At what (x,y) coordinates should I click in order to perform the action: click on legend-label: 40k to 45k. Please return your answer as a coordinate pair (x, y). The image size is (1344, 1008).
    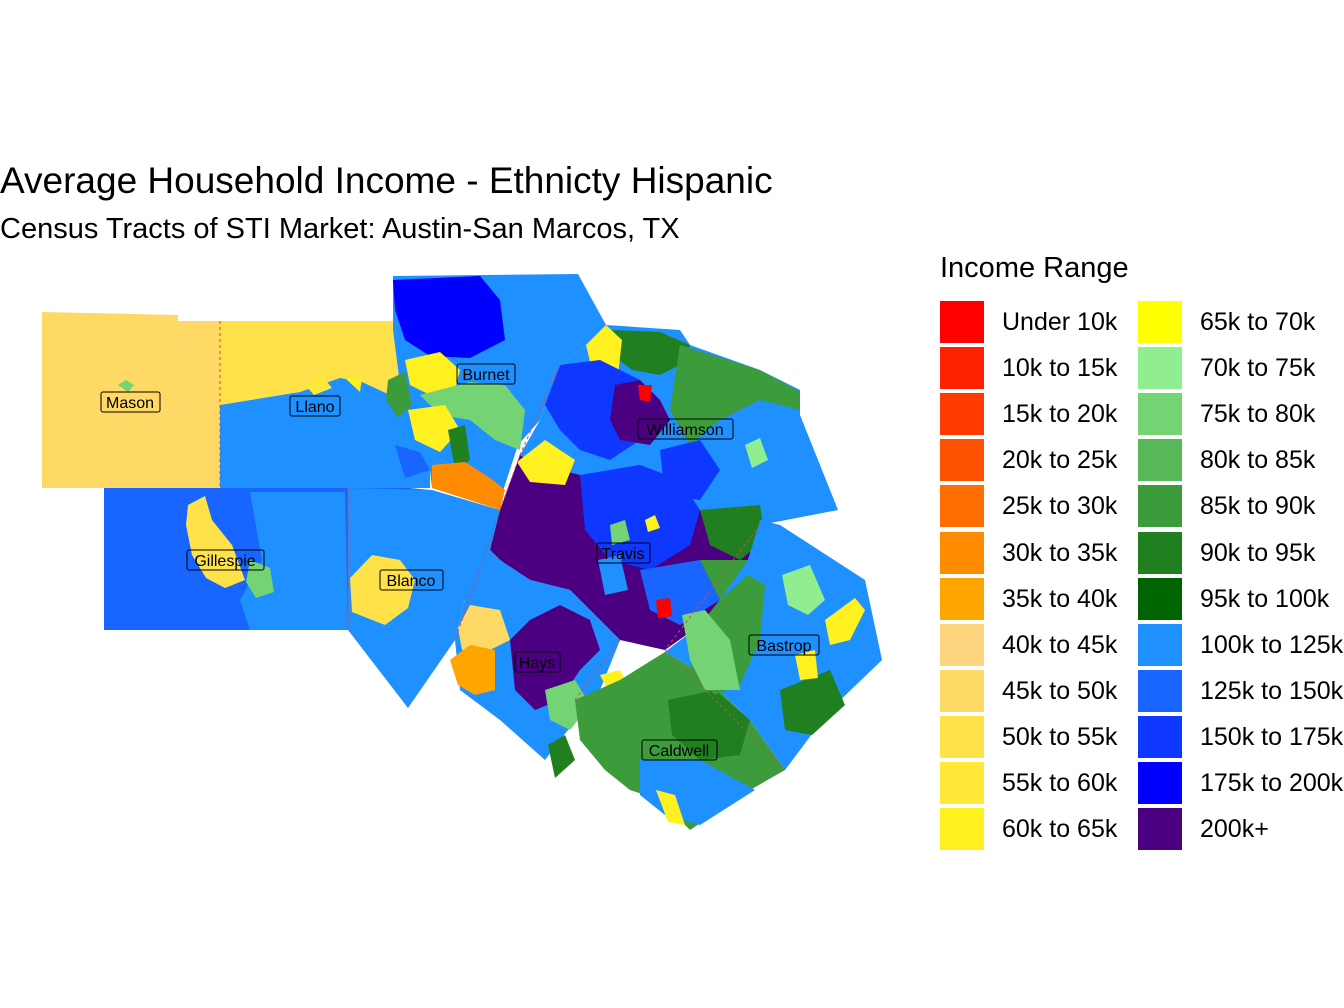
    Looking at the image, I should click on (1060, 644).